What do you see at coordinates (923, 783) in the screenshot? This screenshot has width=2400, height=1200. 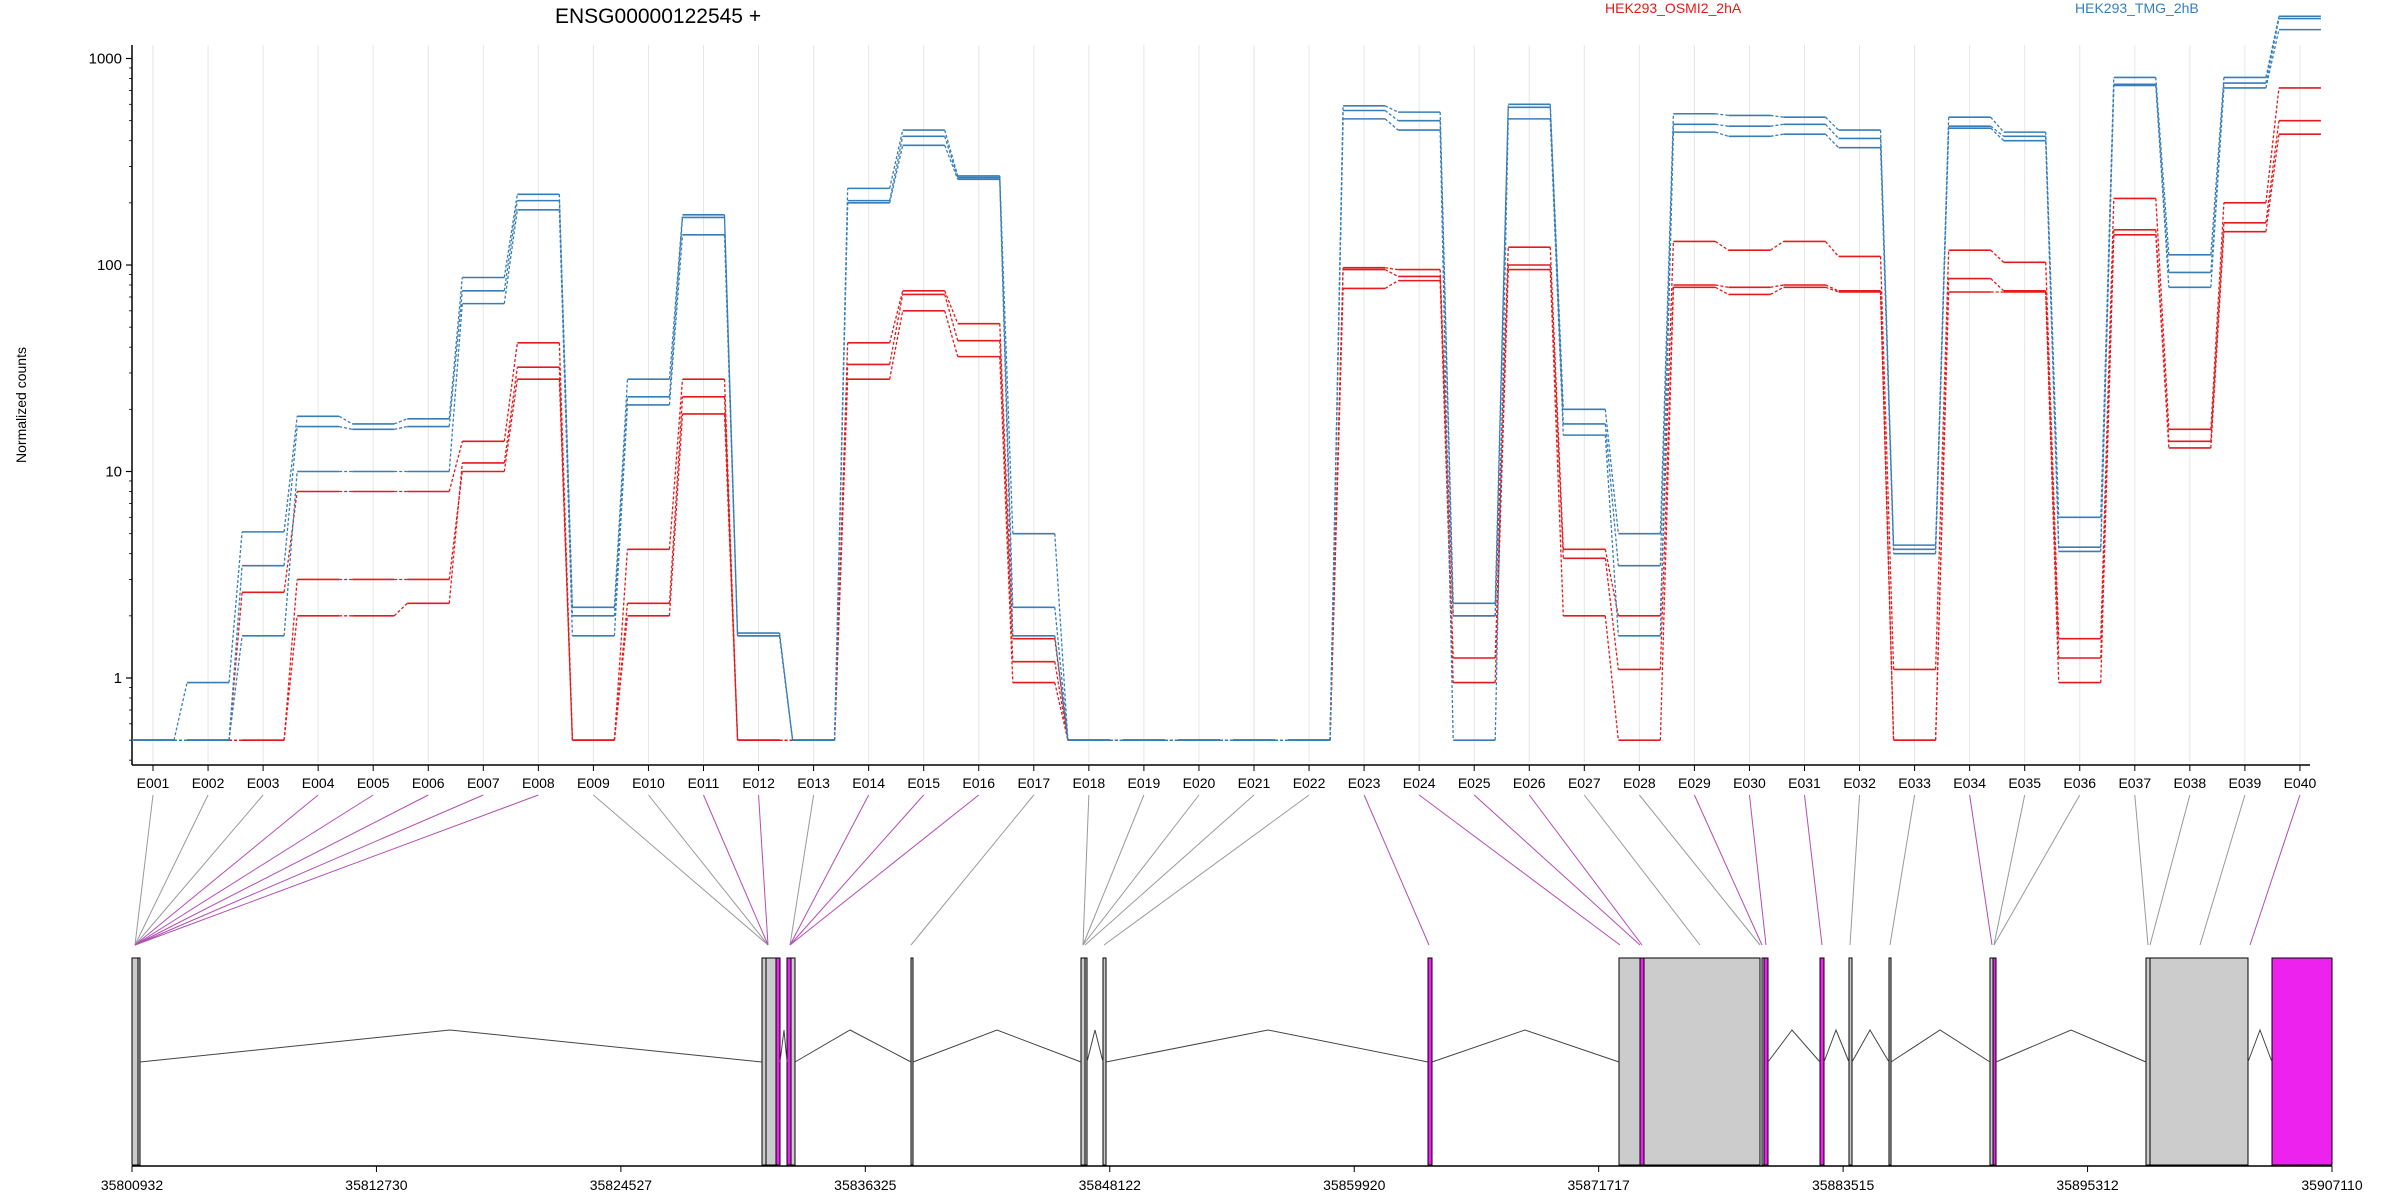 I see `x-tick-label: E015` at bounding box center [923, 783].